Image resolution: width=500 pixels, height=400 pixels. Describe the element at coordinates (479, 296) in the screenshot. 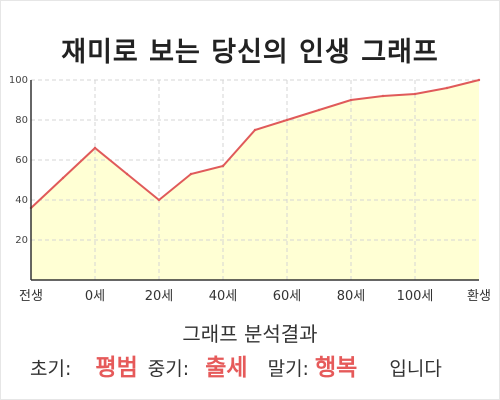

I see `x-tick-label: 환생` at that location.